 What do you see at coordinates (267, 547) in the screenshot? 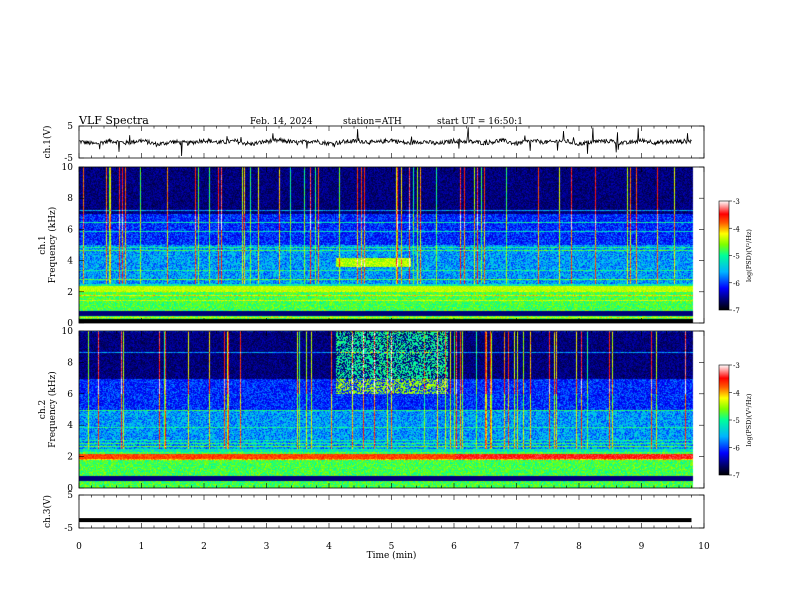
I see `x-tick-label: 3` at bounding box center [267, 547].